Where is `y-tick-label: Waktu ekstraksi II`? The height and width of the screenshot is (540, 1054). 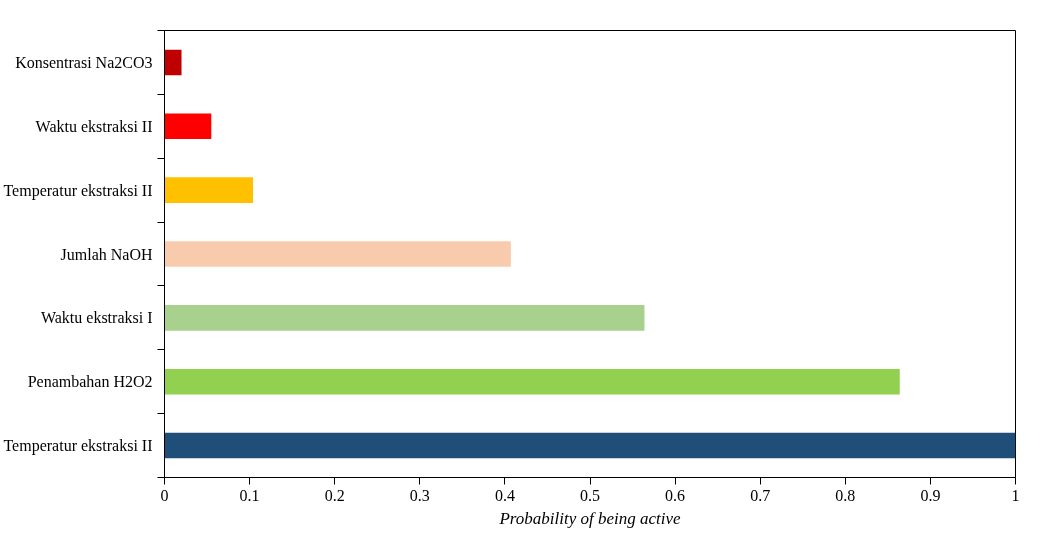 y-tick-label: Waktu ekstraksi II is located at coordinates (94, 126).